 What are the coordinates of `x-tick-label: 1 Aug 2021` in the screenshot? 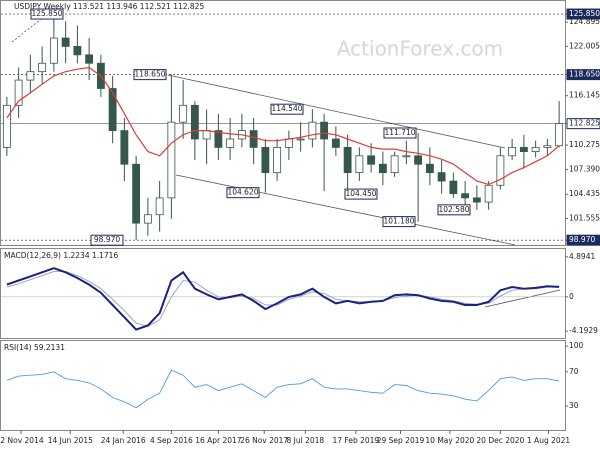 It's located at (548, 440).